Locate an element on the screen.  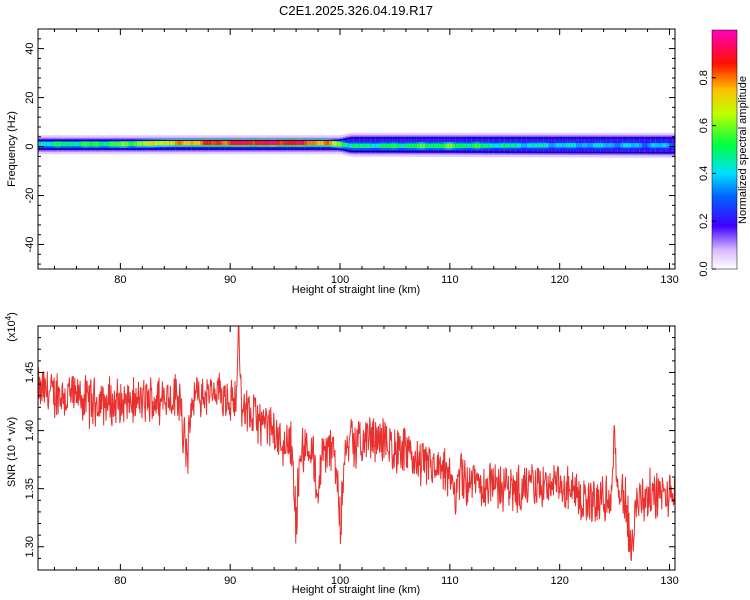
colorbar-label: Normalized spectral amplitude is located at coordinates (743, 150).